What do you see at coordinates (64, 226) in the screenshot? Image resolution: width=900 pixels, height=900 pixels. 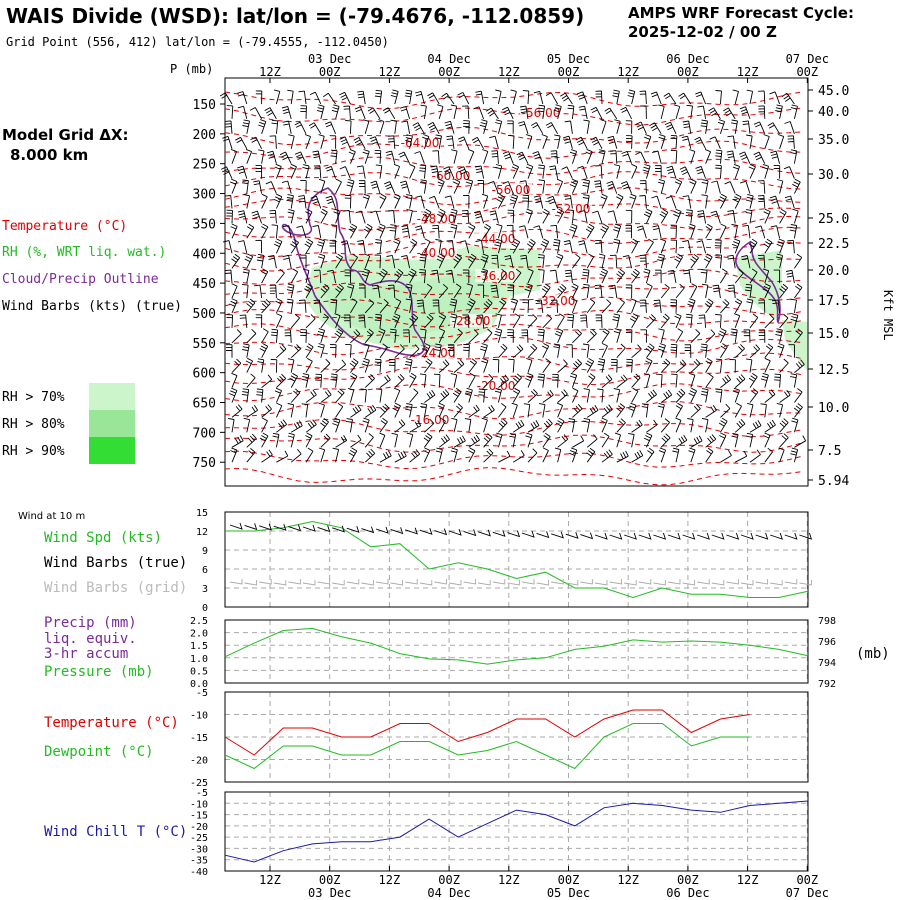 I see `legend-temperature: Temperature (°C)` at bounding box center [64, 226].